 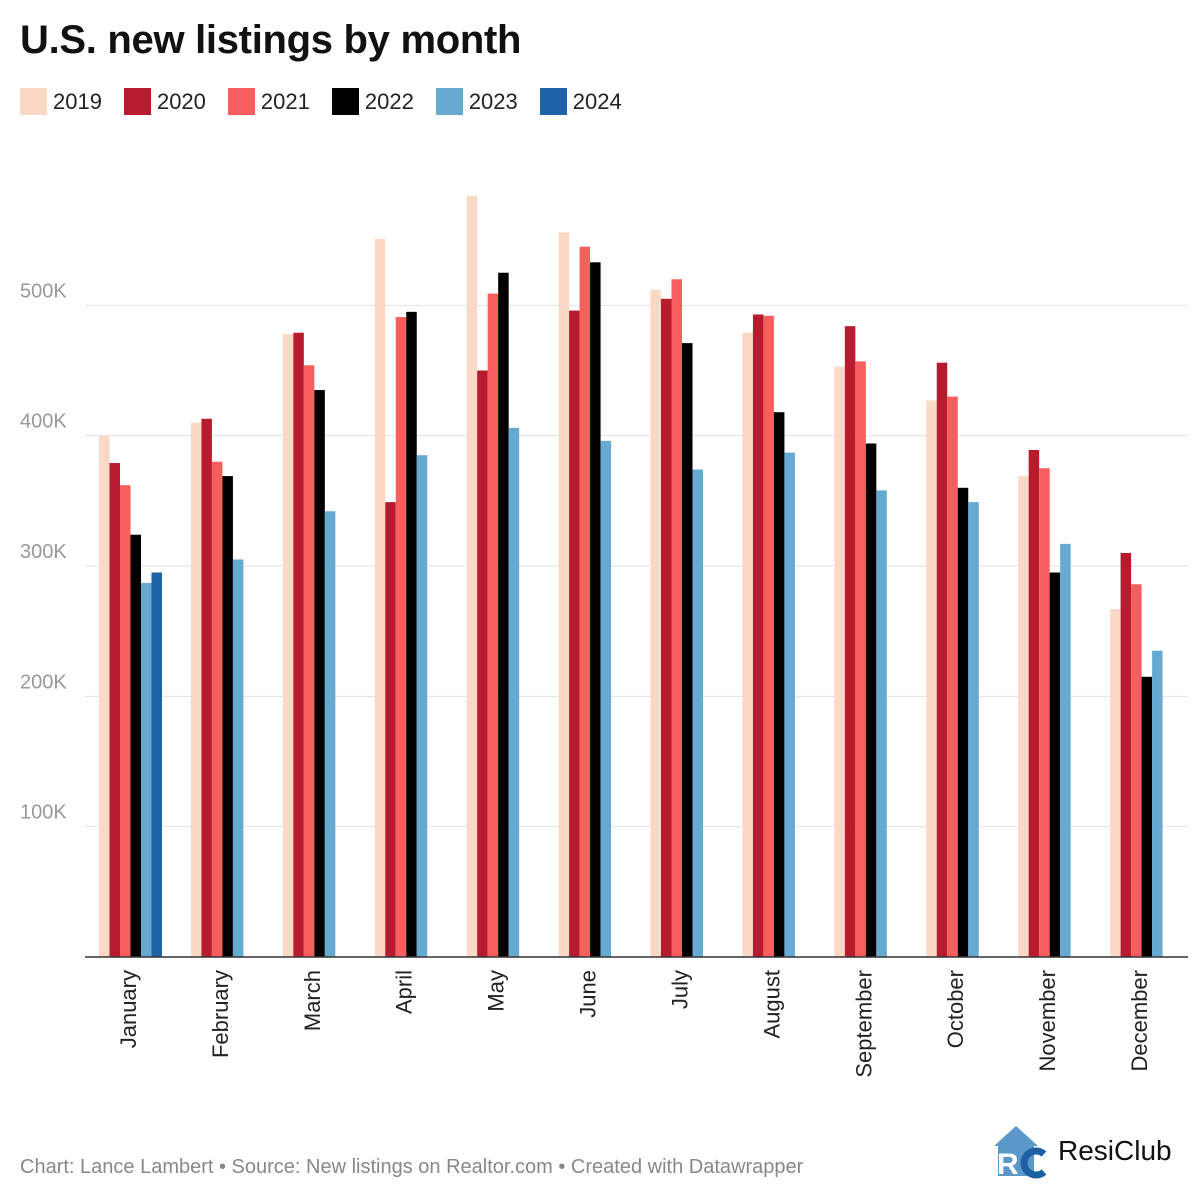 I want to click on legend-label-2024: 2024, so click(x=597, y=101).